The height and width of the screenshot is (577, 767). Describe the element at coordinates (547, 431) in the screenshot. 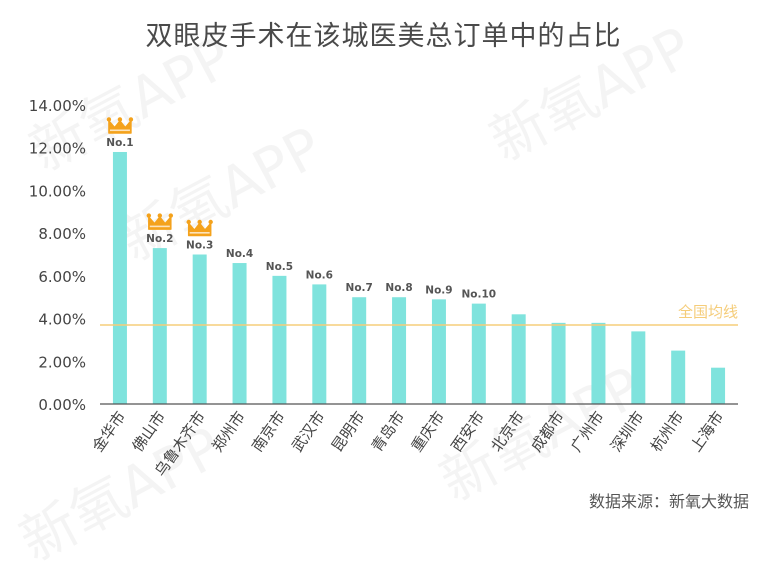

I see `x-tick-label: 成都市` at that location.